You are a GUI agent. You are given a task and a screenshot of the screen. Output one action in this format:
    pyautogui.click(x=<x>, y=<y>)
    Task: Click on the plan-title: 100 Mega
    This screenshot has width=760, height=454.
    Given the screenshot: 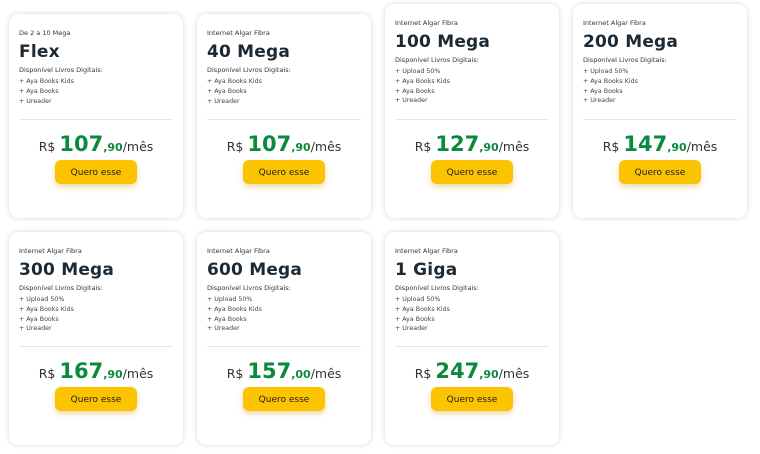 What is the action you would take?
    pyautogui.click(x=443, y=42)
    